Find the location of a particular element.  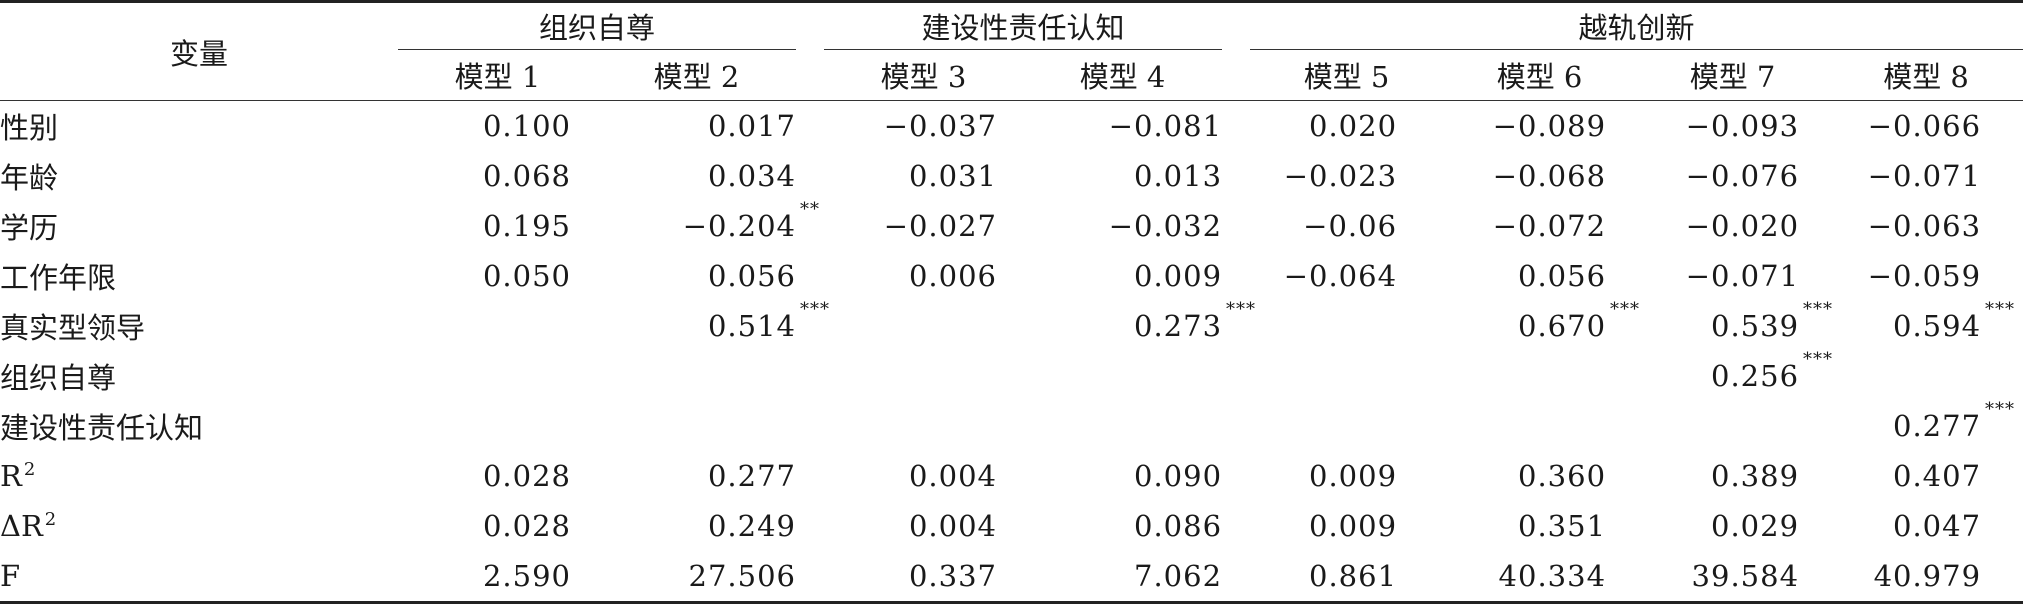

value-cell: 0.360 is located at coordinates (1539, 476).